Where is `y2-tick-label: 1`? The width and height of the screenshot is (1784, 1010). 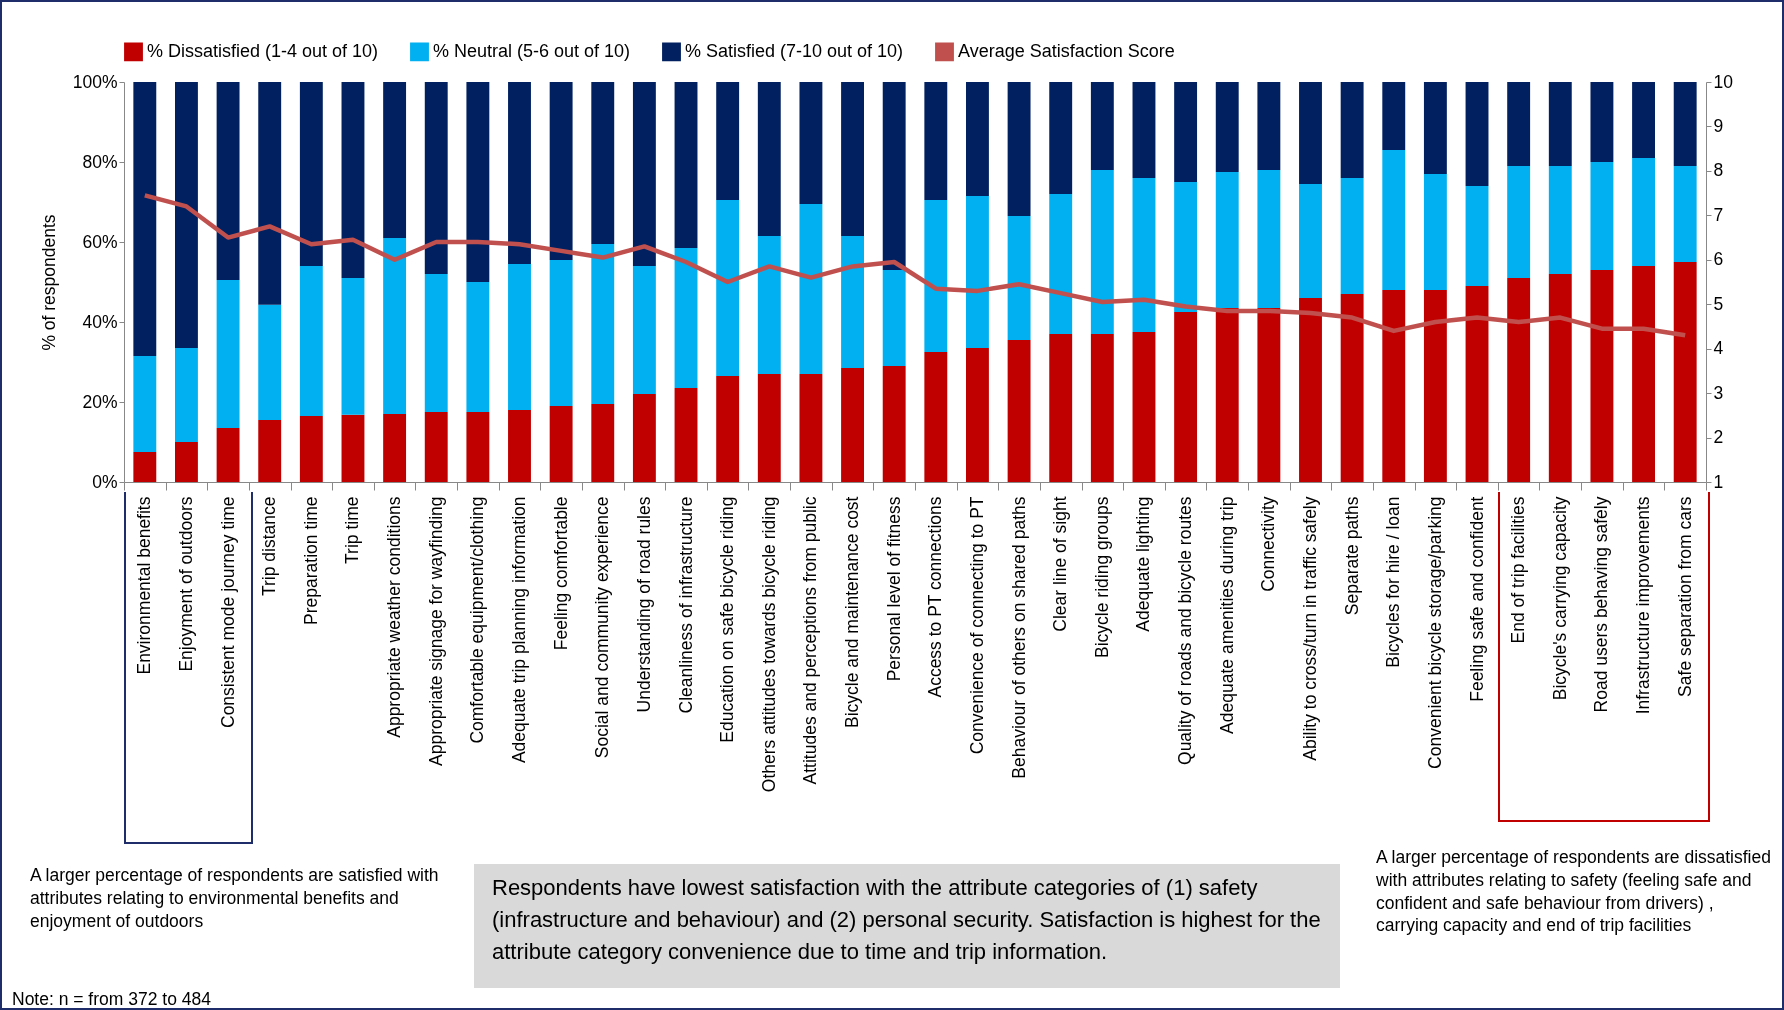
y2-tick-label: 1 is located at coordinates (1718, 481).